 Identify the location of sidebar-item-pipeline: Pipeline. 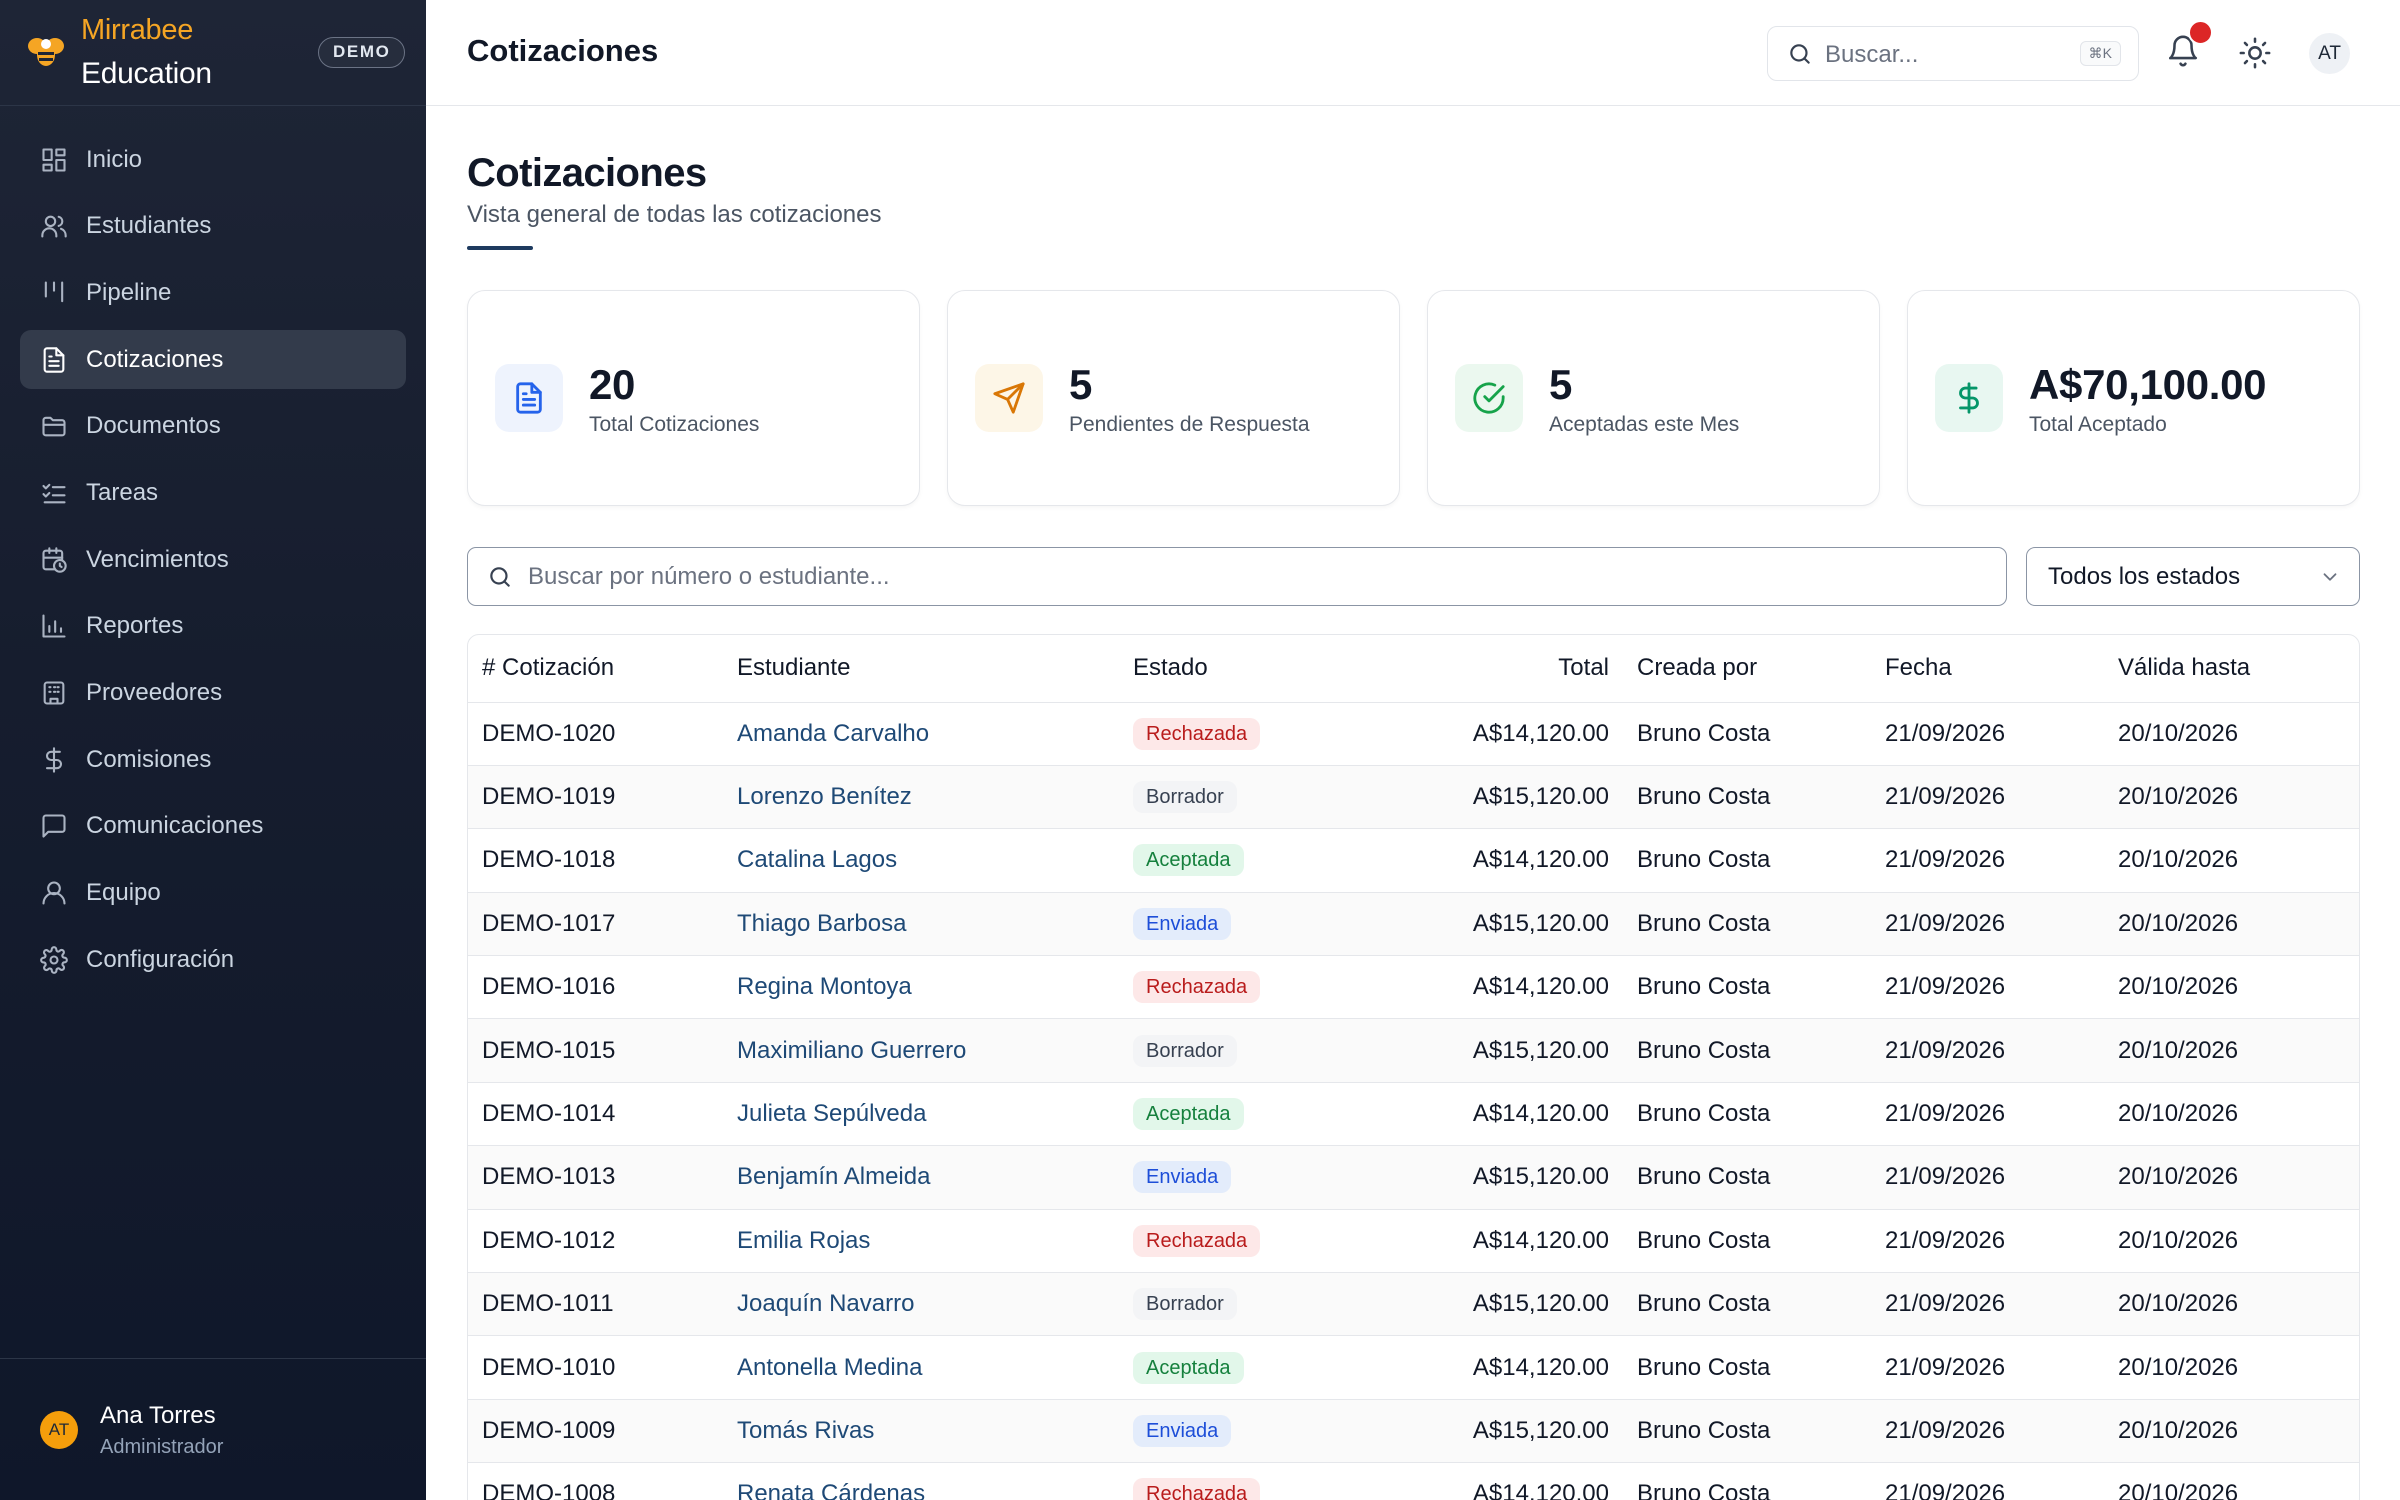
(213, 292).